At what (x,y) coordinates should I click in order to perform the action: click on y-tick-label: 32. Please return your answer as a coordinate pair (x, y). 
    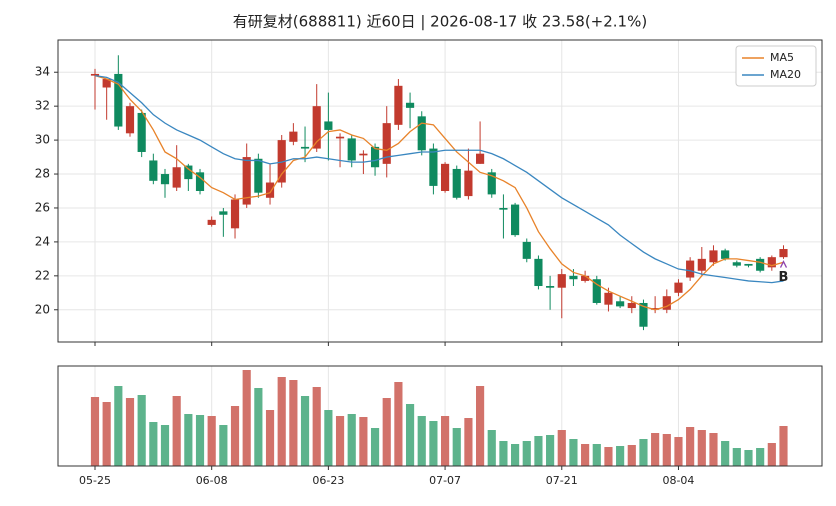
    Looking at the image, I should click on (42, 106).